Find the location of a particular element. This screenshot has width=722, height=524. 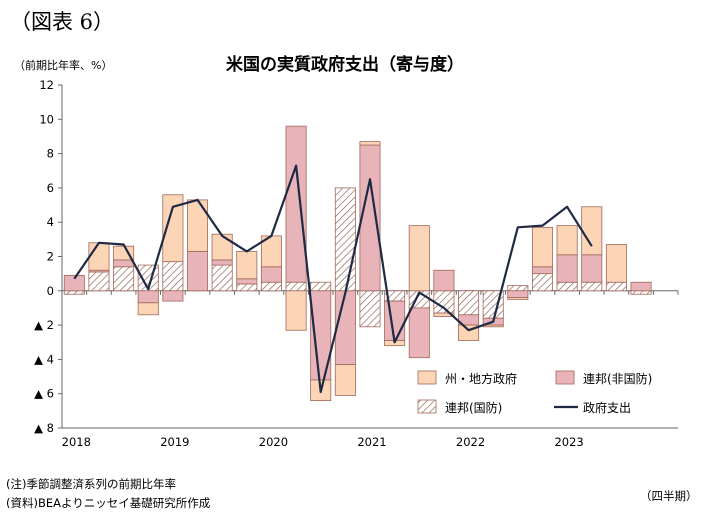

x-tick-label: 2022 is located at coordinates (470, 442).